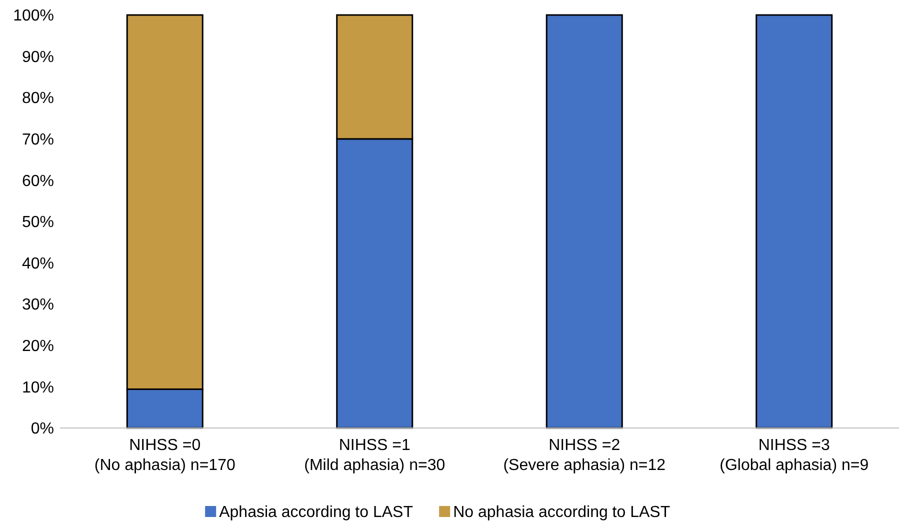  I want to click on x-tick-label: NIHSS =1 (Mild aphasia) n=30, so click(375, 455).